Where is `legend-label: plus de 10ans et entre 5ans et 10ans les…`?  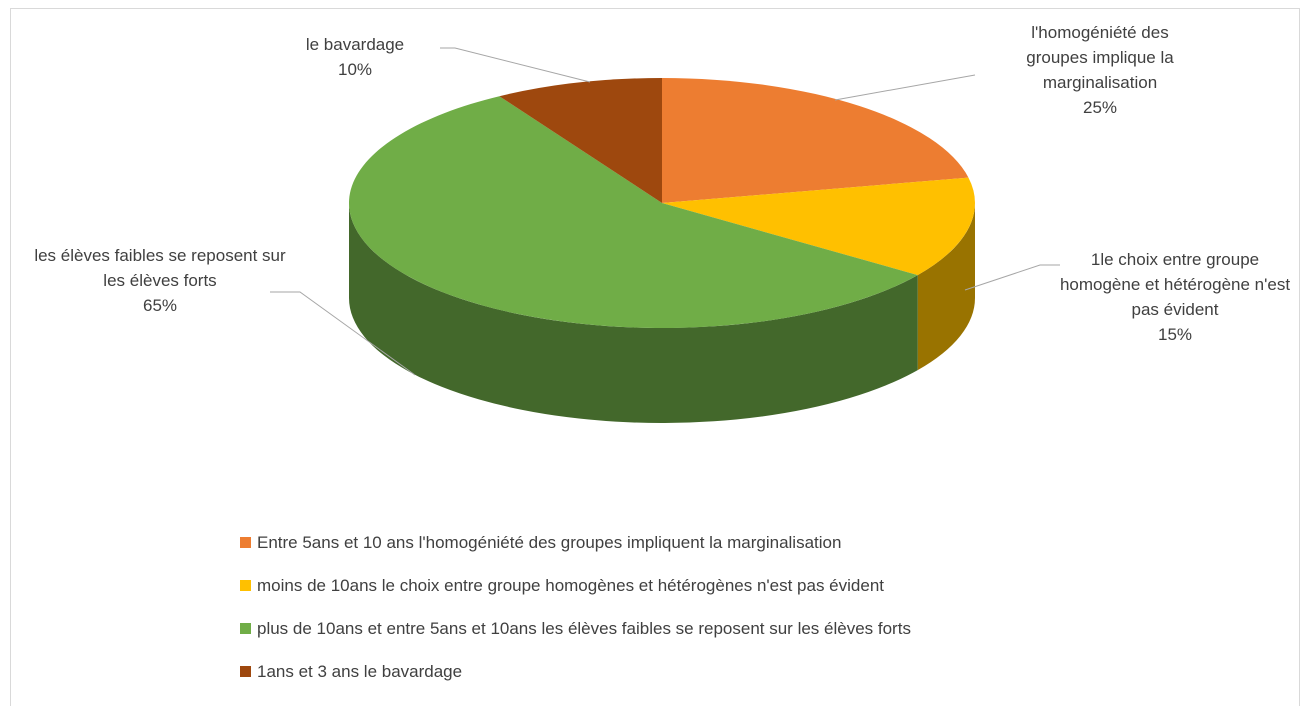 legend-label: plus de 10ans et entre 5ans et 10ans les… is located at coordinates (584, 628).